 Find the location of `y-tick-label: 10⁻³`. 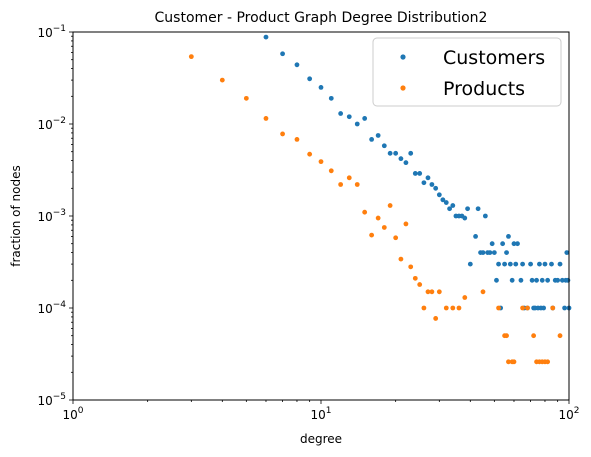

y-tick-label: 10⁻³ is located at coordinates (51, 216).